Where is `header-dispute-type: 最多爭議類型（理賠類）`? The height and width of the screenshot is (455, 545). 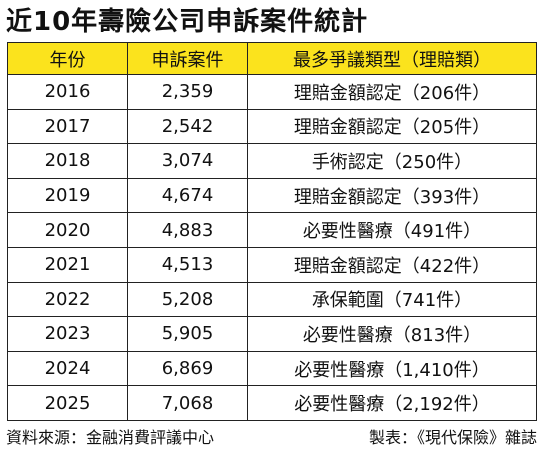
header-dispute-type: 最多爭議類型（理賠類） is located at coordinates (392, 58).